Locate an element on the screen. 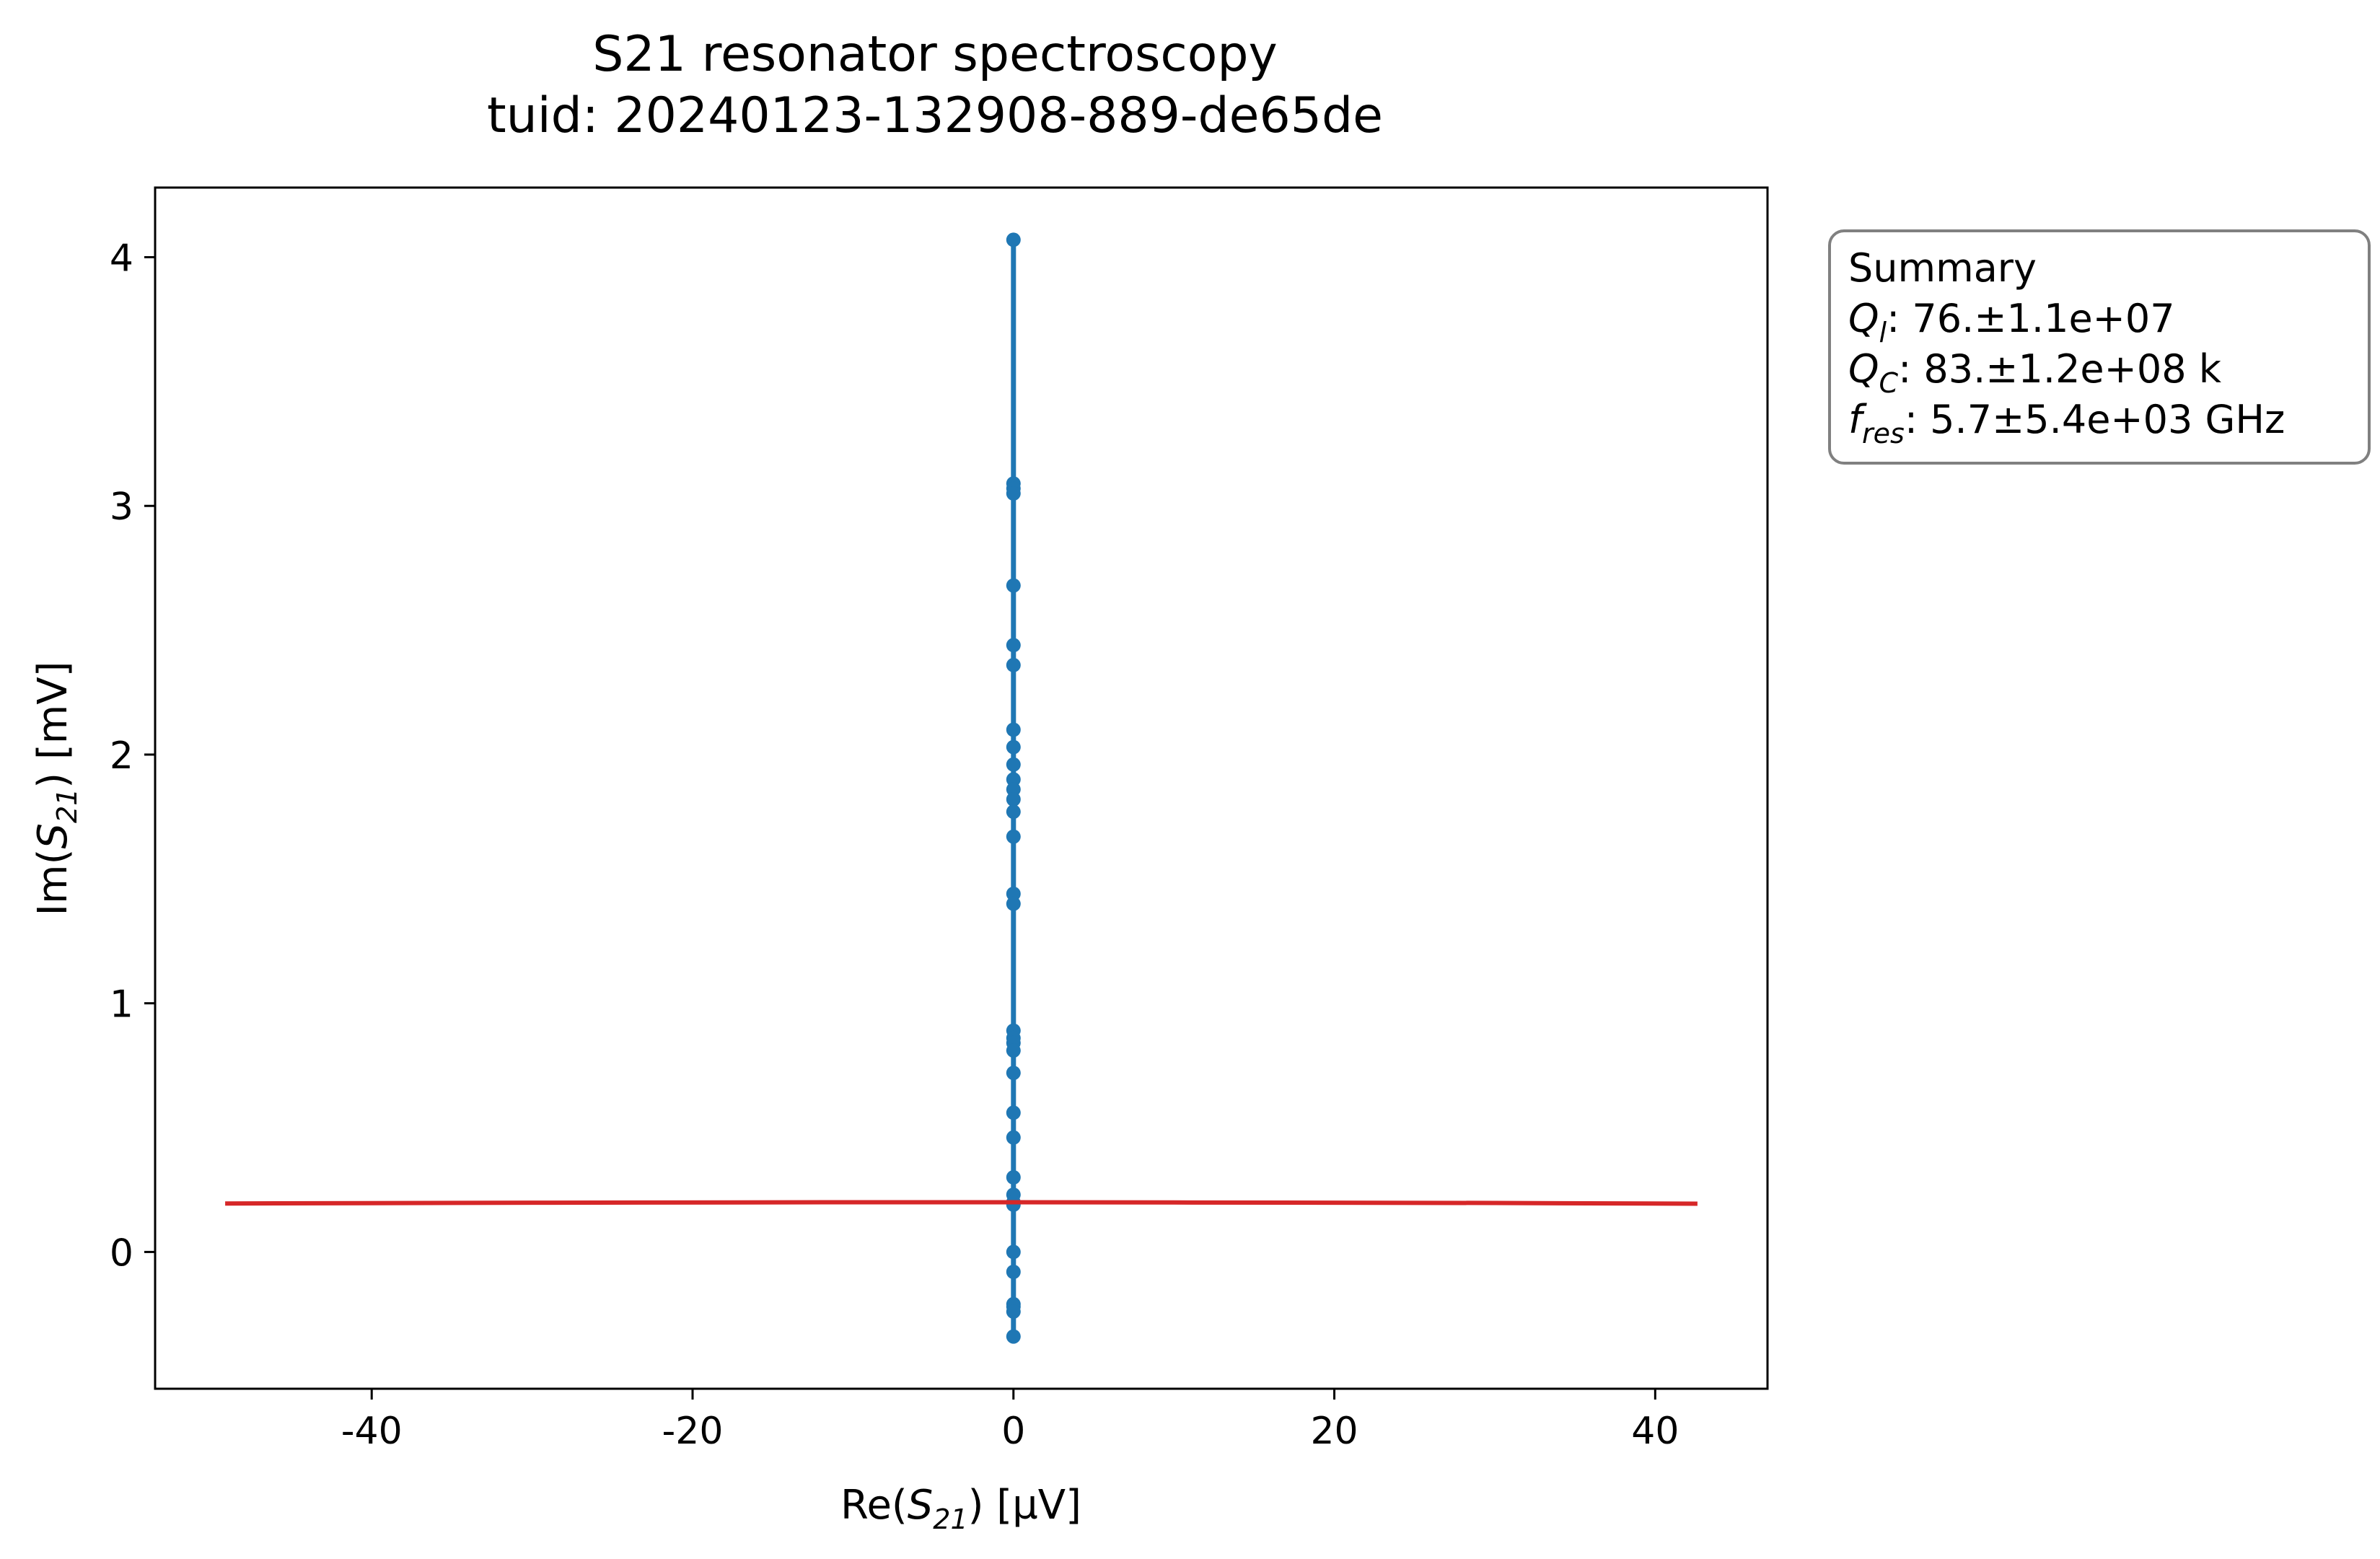  x-tick-label: 20 is located at coordinates (1334, 1431).